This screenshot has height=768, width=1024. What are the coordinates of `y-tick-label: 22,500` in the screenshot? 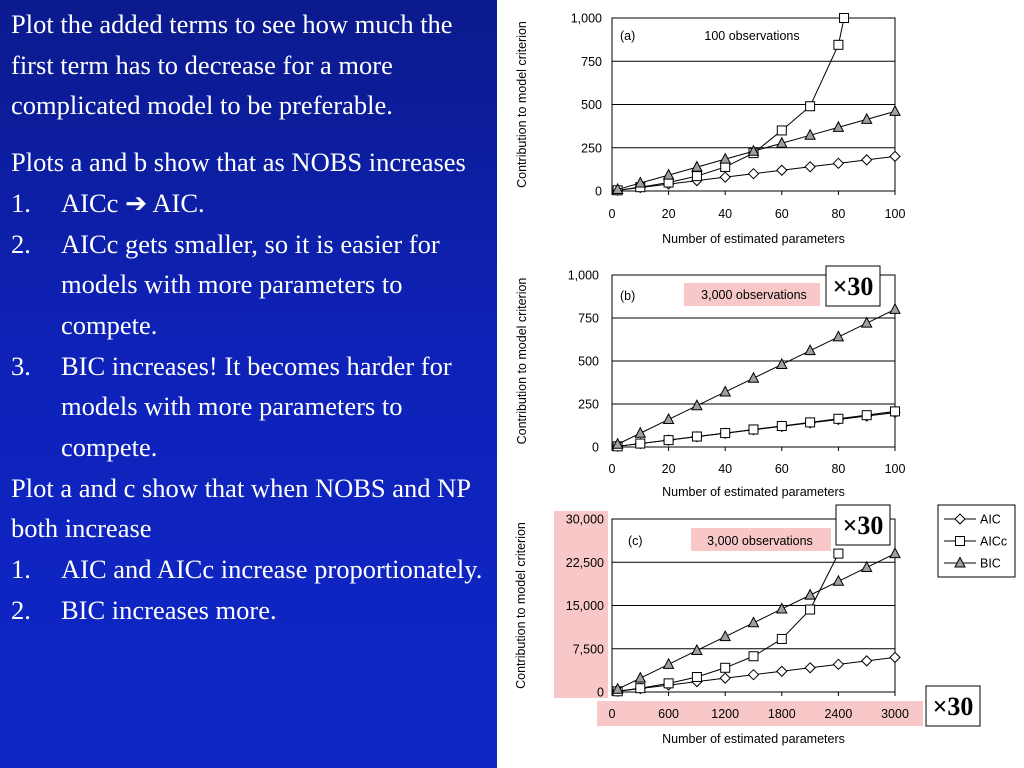 It's located at (585, 563).